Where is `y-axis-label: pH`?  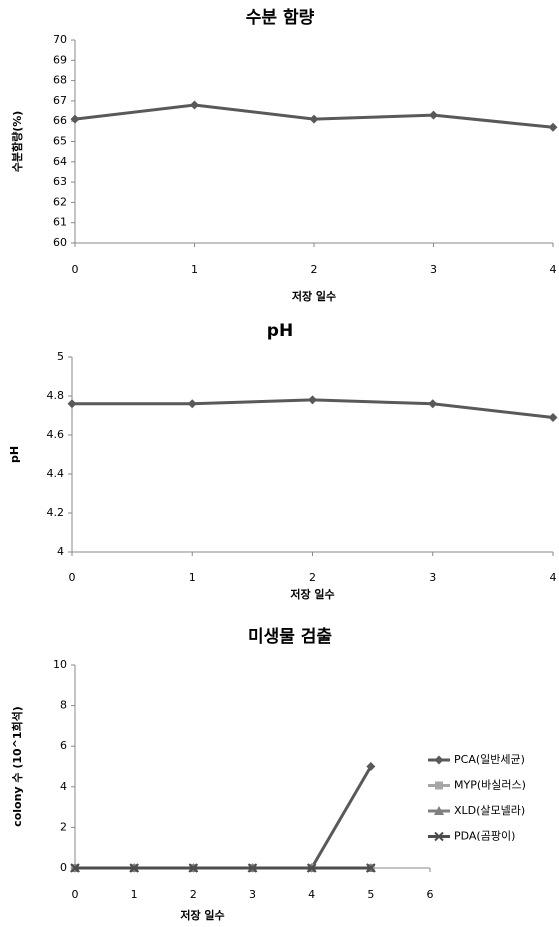
y-axis-label: pH is located at coordinates (14, 454).